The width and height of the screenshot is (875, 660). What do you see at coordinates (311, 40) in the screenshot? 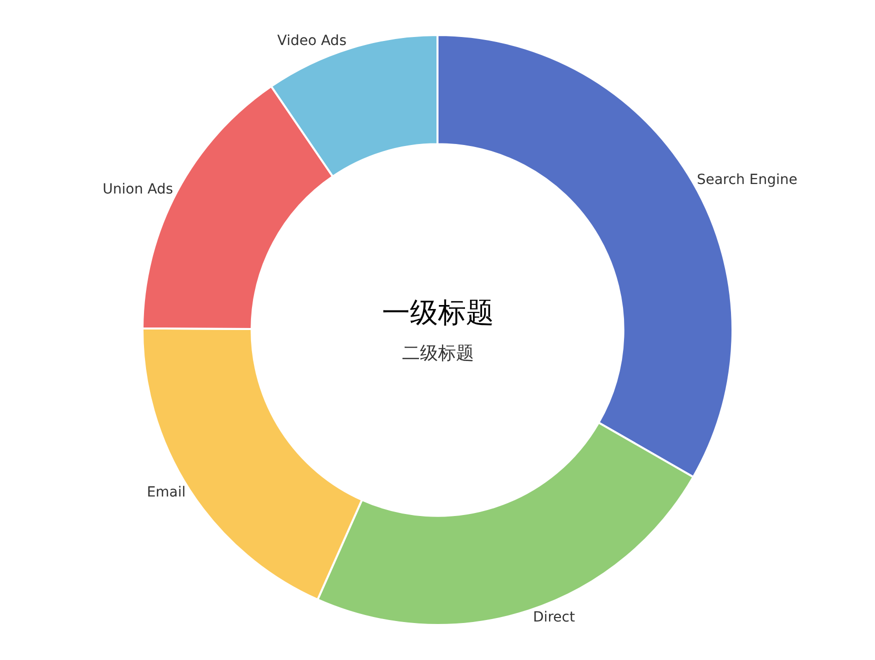
I see `slice-label: Video Ads` at bounding box center [311, 40].